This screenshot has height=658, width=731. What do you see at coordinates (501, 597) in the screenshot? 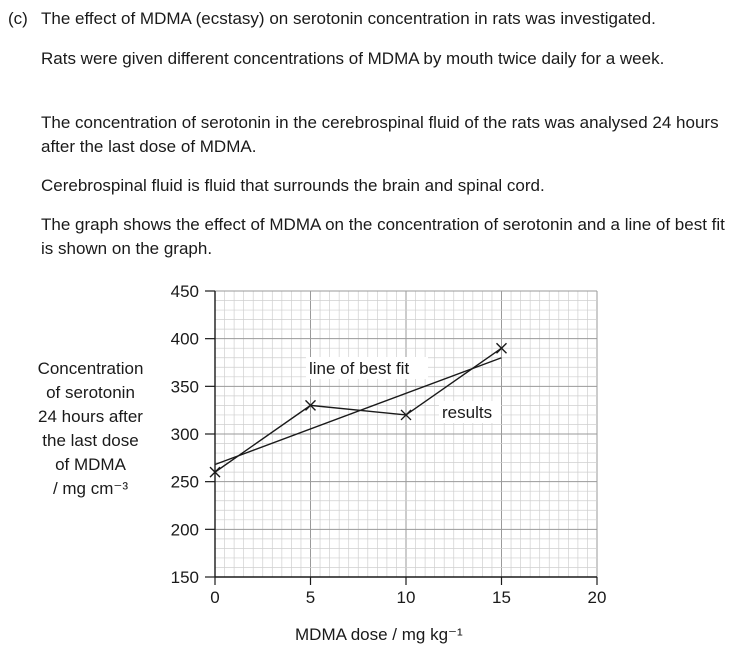
I see `x-tick-label: 15` at bounding box center [501, 597].